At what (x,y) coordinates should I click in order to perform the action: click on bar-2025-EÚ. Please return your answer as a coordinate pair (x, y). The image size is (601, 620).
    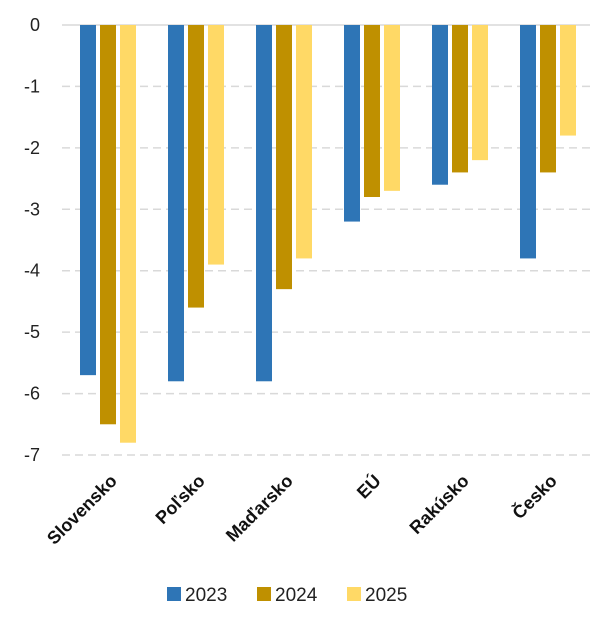
    Looking at the image, I should click on (392, 108).